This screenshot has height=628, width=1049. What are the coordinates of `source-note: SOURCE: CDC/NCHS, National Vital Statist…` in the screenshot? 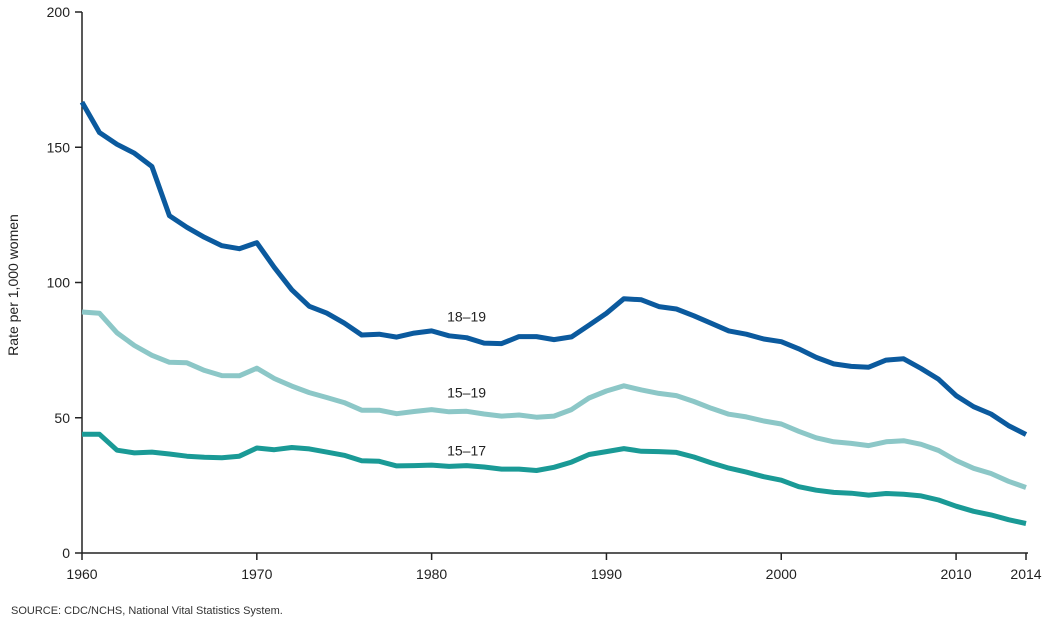 It's located at (147, 611).